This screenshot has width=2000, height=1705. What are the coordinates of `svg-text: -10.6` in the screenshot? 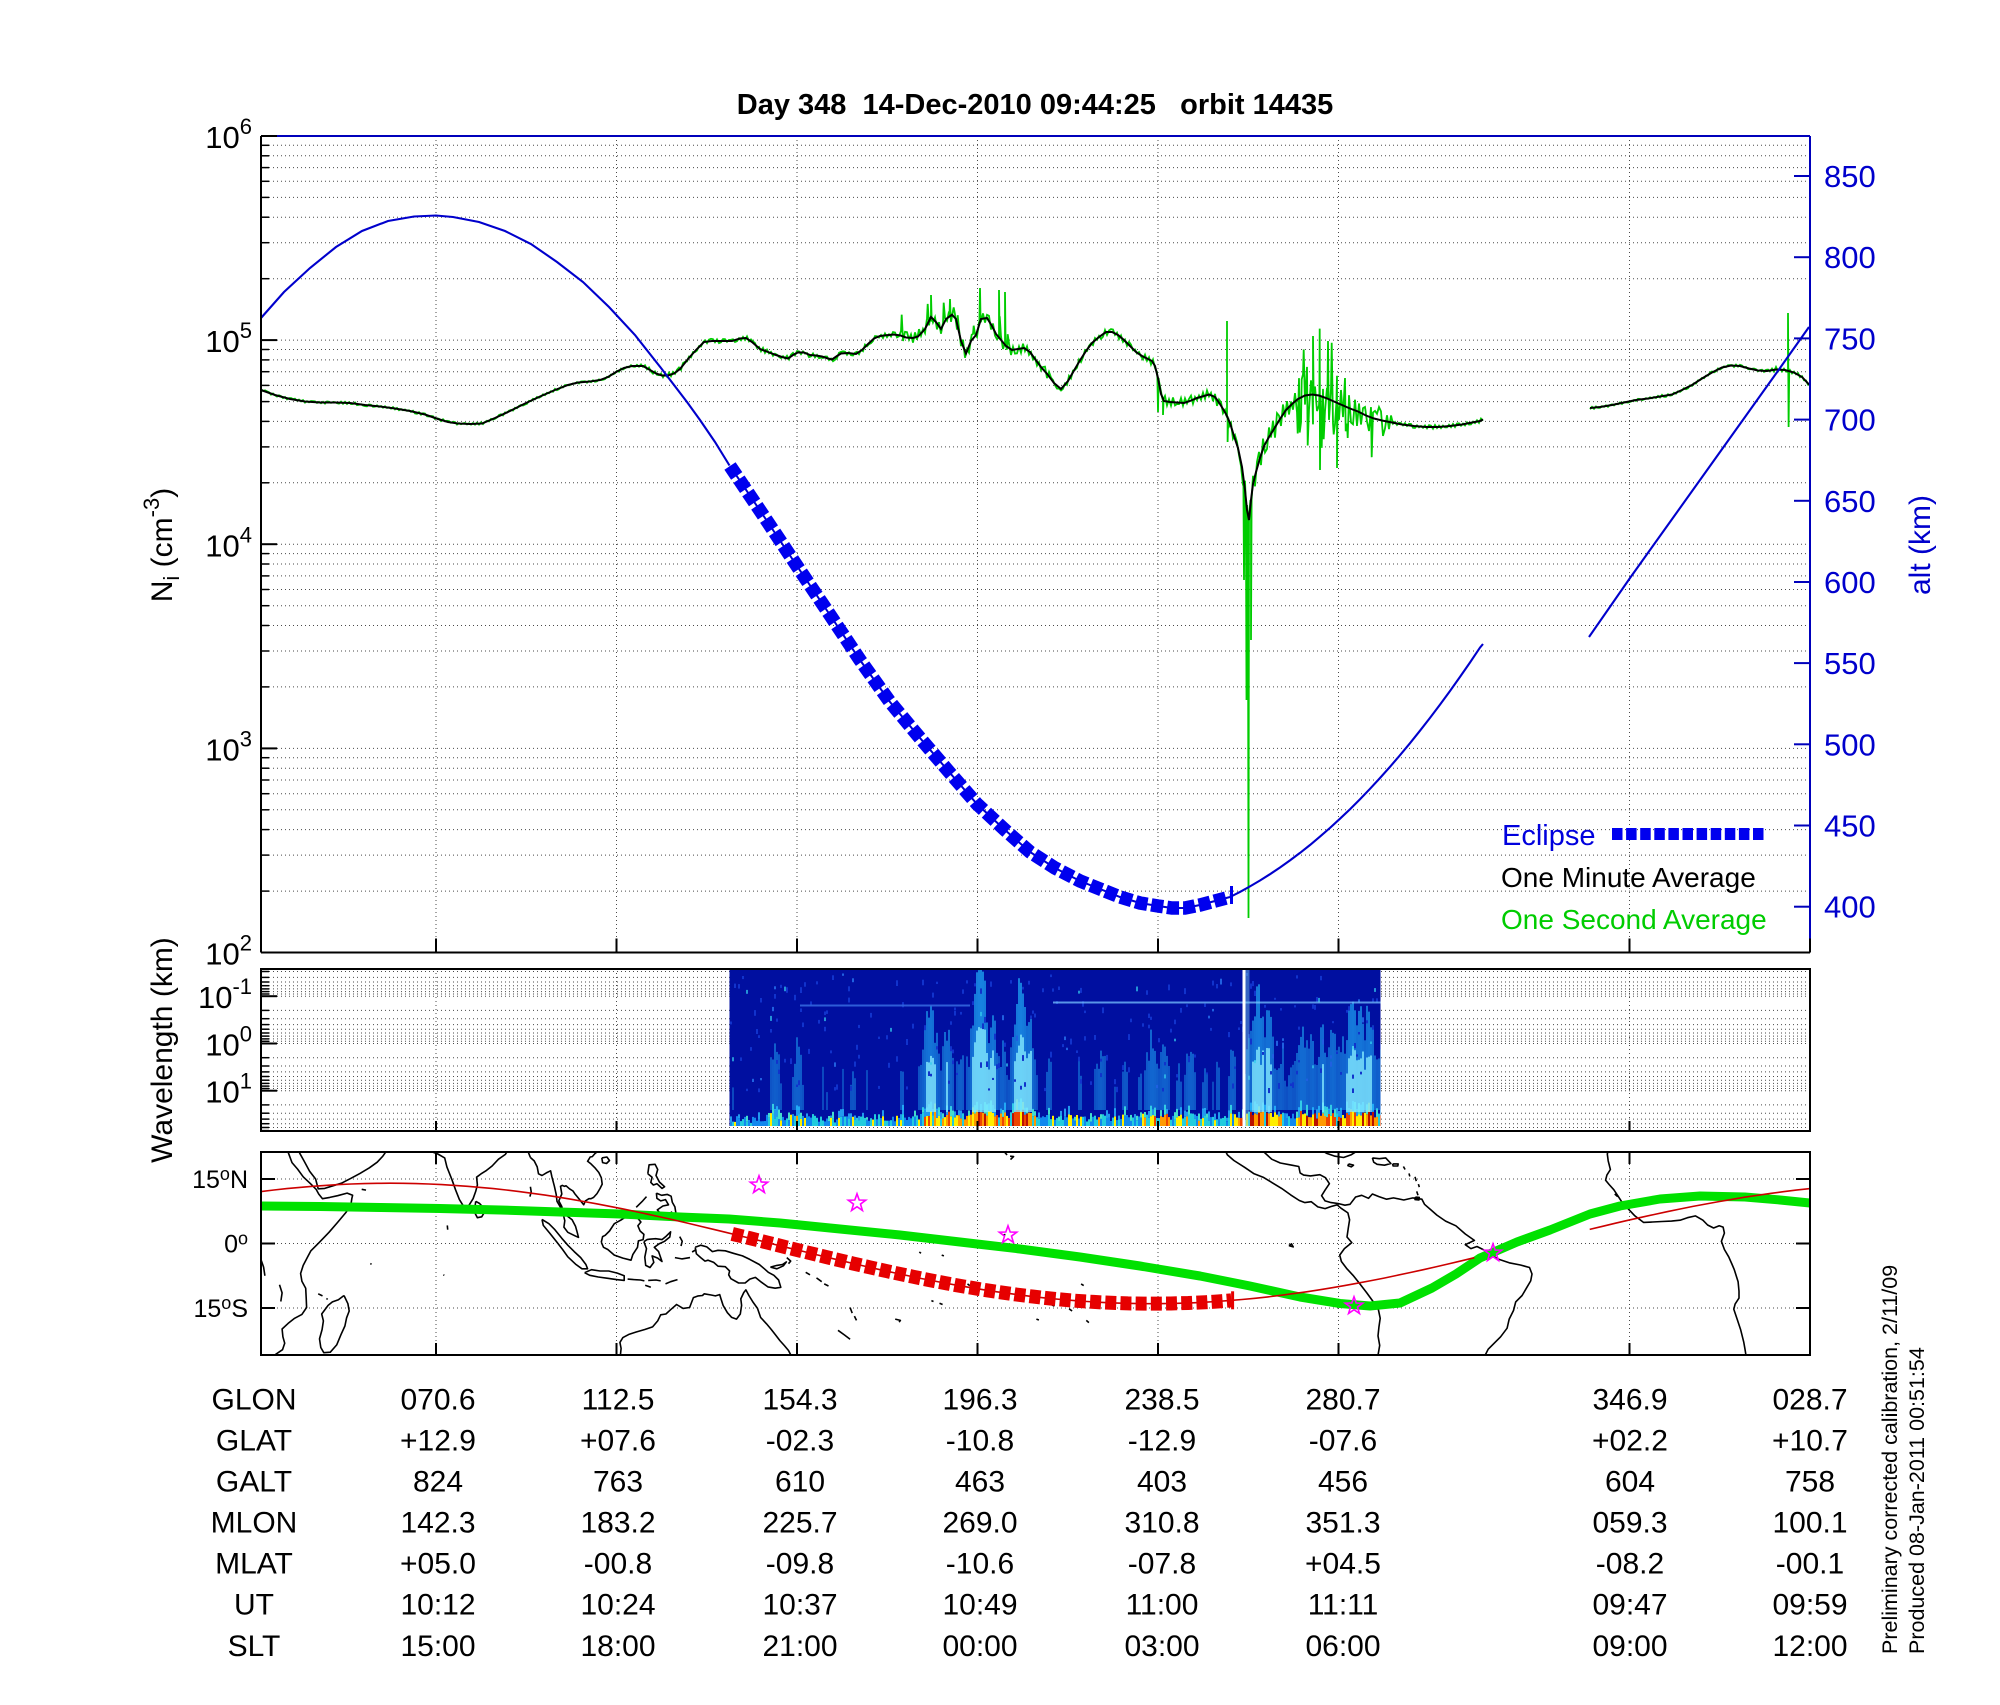 It's located at (980, 1564).